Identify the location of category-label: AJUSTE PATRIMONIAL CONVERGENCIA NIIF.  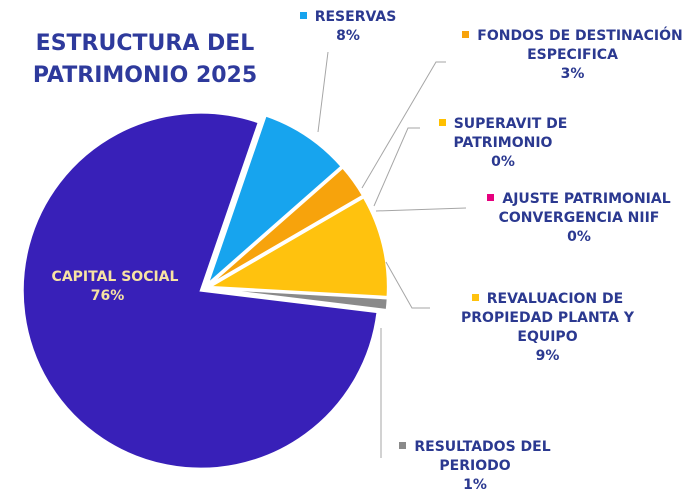
(584, 208).